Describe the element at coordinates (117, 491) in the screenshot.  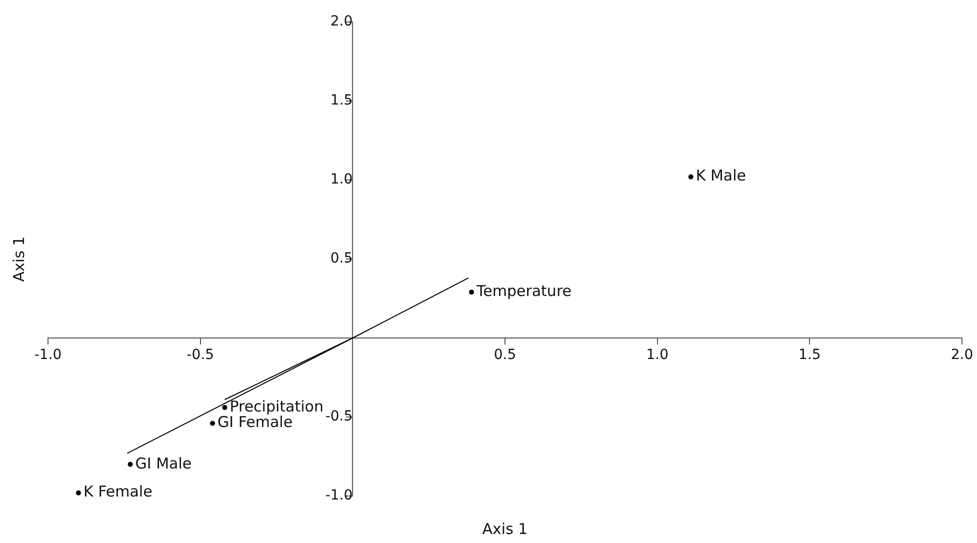
I see `data-label: K Female` at that location.